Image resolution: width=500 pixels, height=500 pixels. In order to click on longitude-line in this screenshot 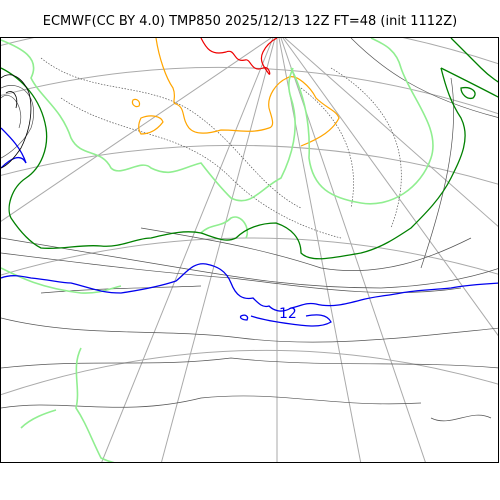, I will do `click(320, 250)`.